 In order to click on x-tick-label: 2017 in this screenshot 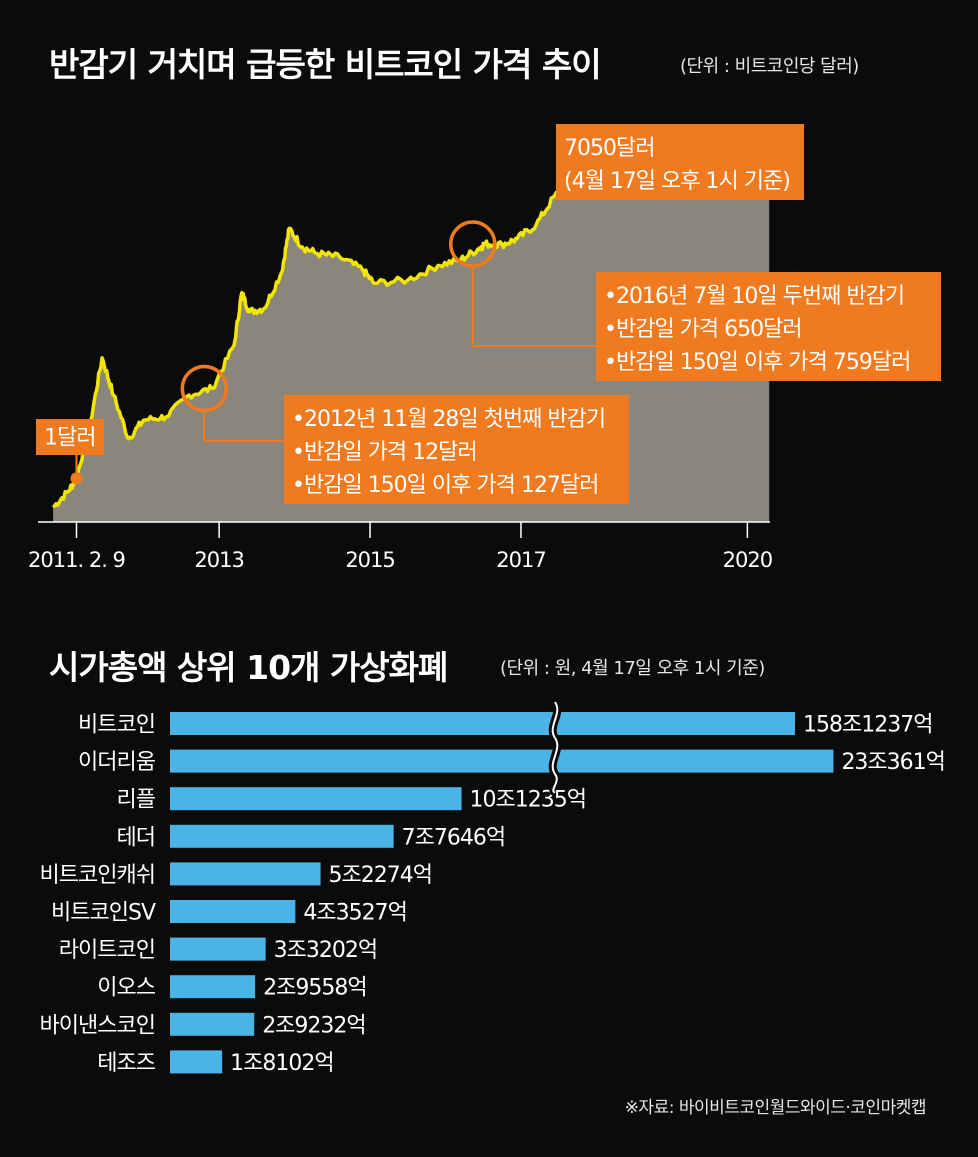, I will do `click(520, 560)`.